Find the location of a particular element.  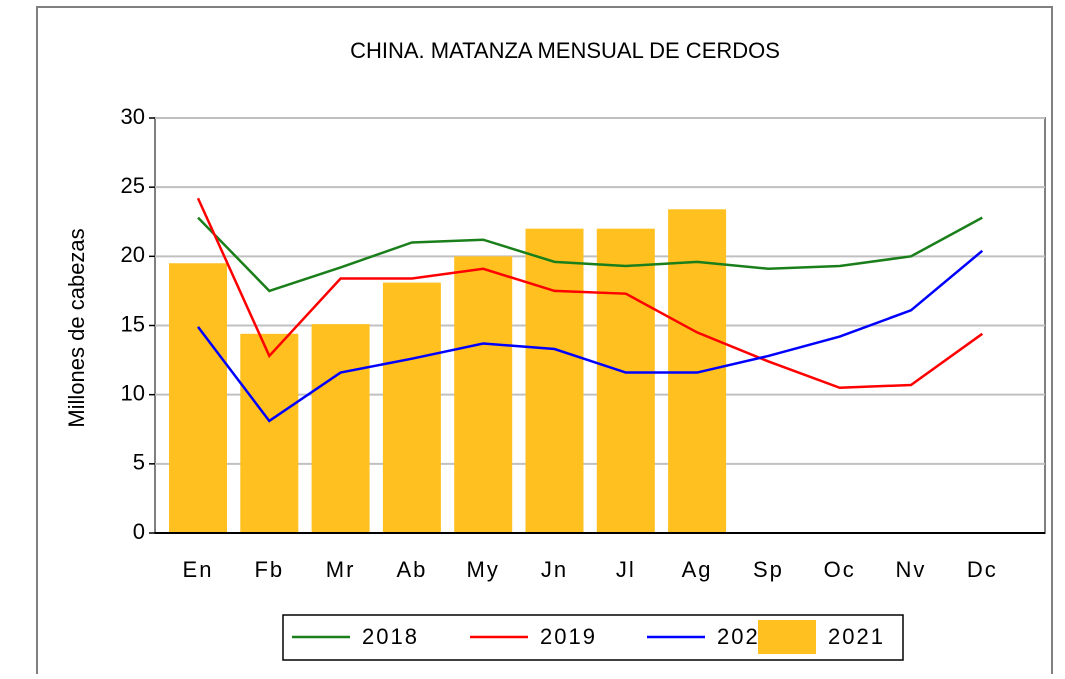

y-tick-label: 10 is located at coordinates (133, 392).